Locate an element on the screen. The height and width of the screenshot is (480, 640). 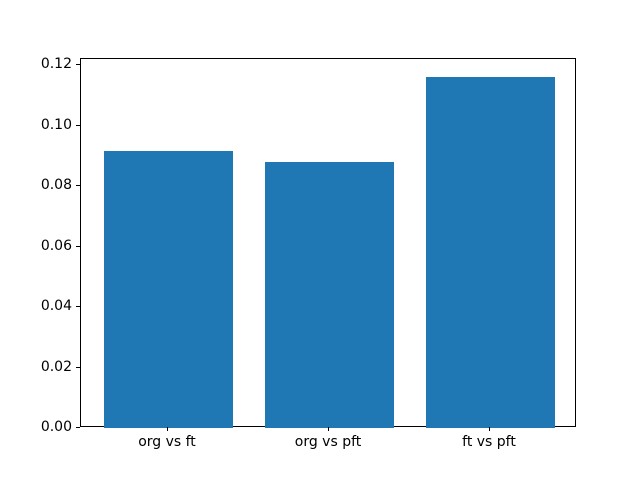
x-tick-label: org vs pft is located at coordinates (328, 442).